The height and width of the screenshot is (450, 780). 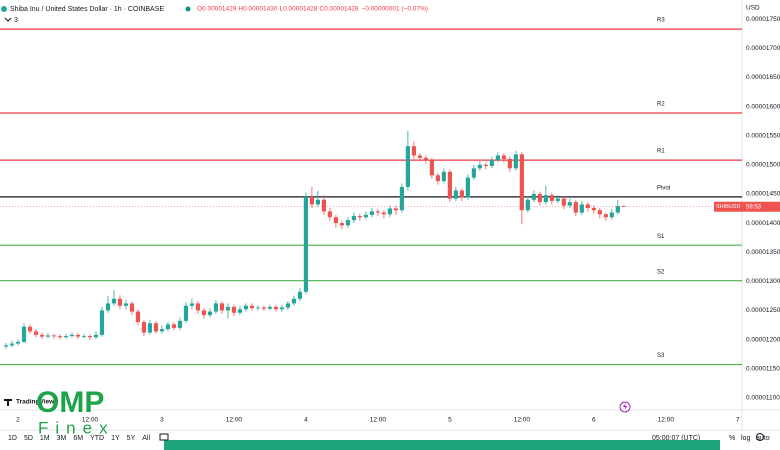 I want to click on price-tag-symbol: SHIBUSD, so click(x=728, y=207).